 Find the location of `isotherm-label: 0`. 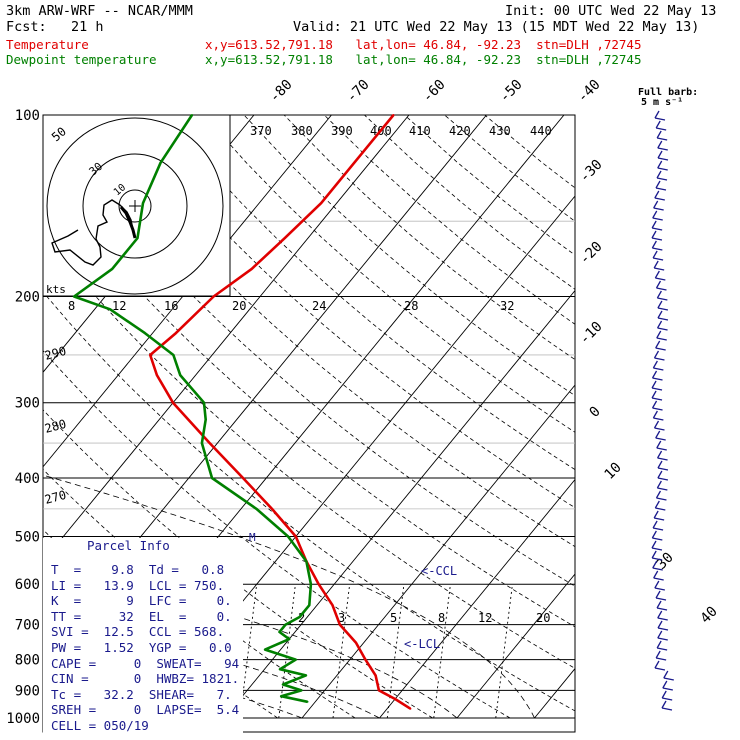

isotherm-label: 0 is located at coordinates (595, 412).